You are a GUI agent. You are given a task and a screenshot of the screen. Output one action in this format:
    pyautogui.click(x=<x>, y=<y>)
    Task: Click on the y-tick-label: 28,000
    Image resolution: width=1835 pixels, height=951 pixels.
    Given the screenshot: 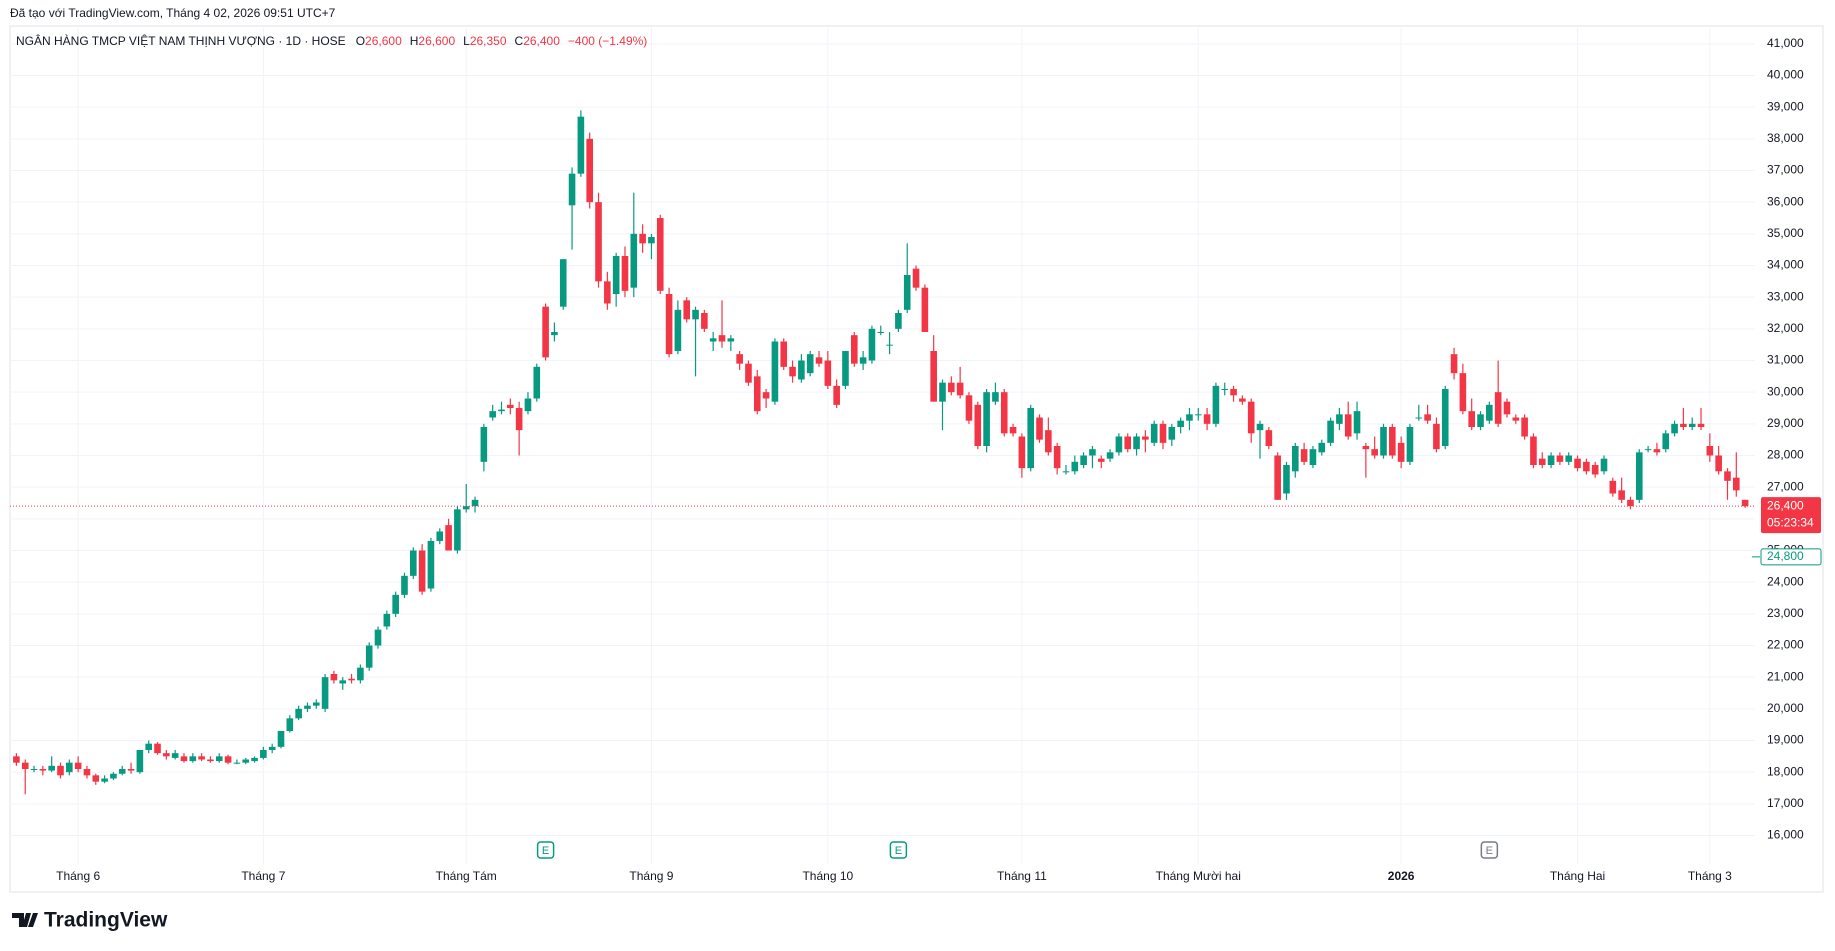 What is the action you would take?
    pyautogui.click(x=1785, y=455)
    